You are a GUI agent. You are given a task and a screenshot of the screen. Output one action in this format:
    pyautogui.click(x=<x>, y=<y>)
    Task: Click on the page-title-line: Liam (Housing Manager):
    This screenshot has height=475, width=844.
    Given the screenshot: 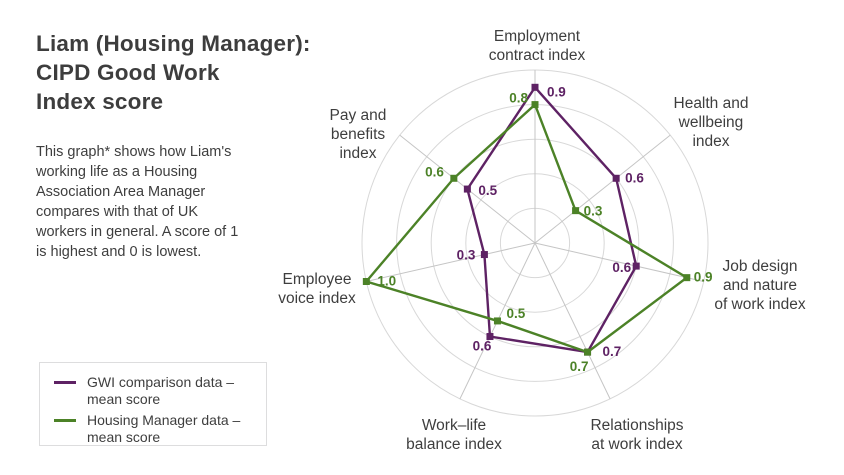 What is the action you would take?
    pyautogui.click(x=173, y=43)
    